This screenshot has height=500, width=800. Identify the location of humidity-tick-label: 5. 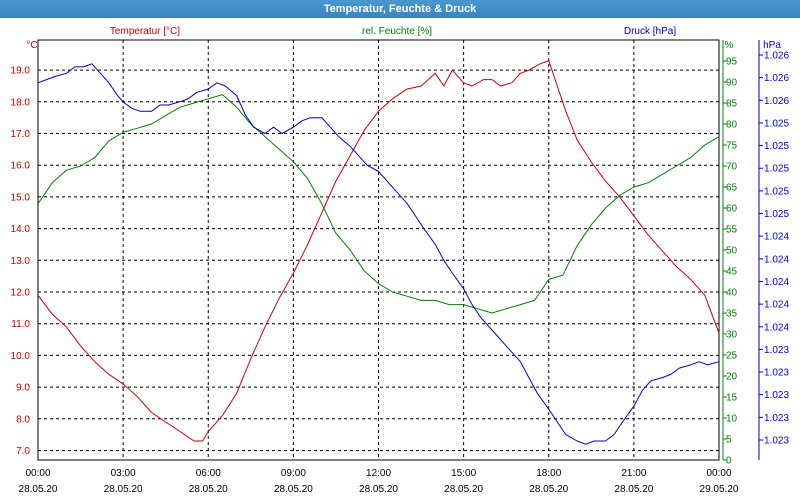
(729, 440).